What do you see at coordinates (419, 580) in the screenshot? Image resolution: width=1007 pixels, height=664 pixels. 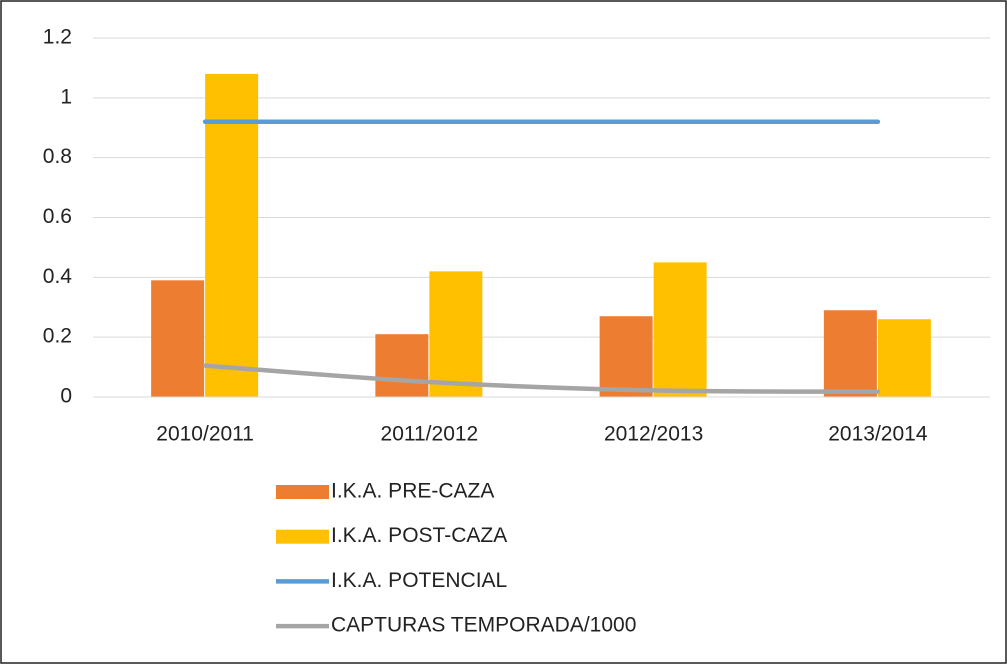 I see `legend-label: I.K.A. POTENCIAL` at bounding box center [419, 580].